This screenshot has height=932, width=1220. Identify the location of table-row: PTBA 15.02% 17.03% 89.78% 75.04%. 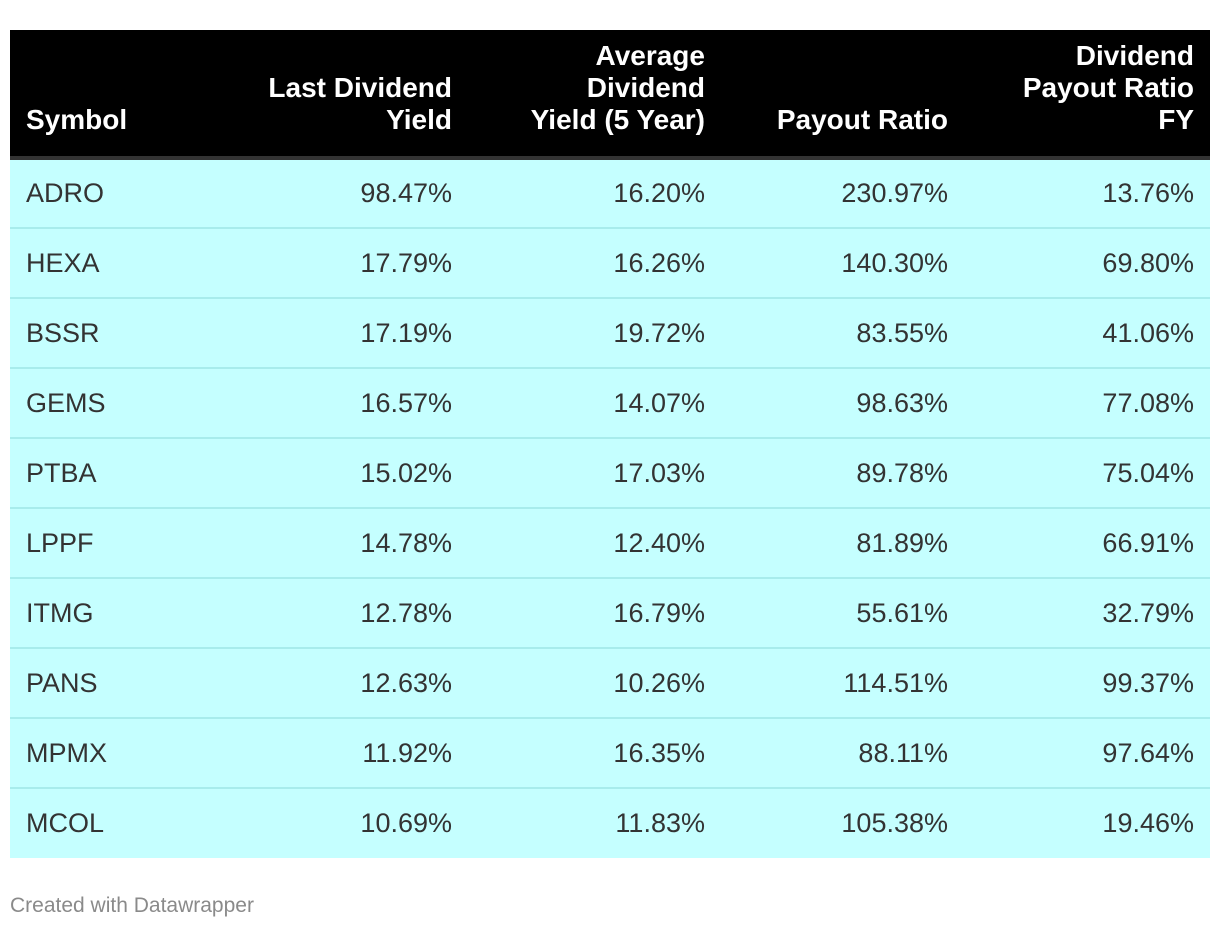
(610, 473).